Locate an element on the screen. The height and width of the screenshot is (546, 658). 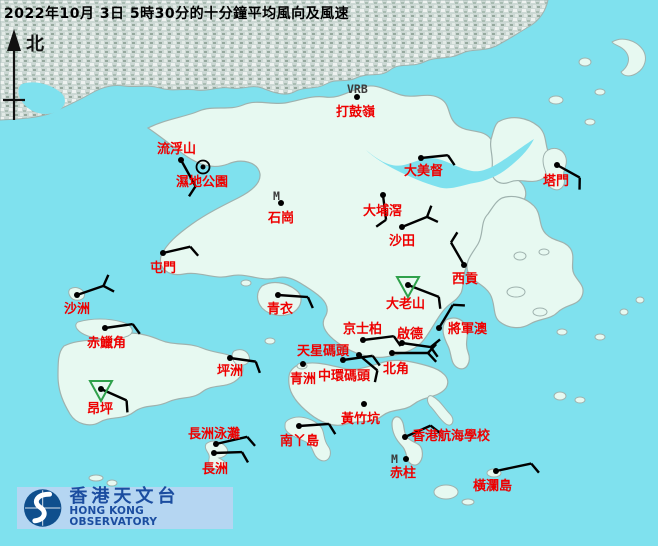
station-cheung-chau-beach: 長洲泳灘 is located at coordinates (222, 436).